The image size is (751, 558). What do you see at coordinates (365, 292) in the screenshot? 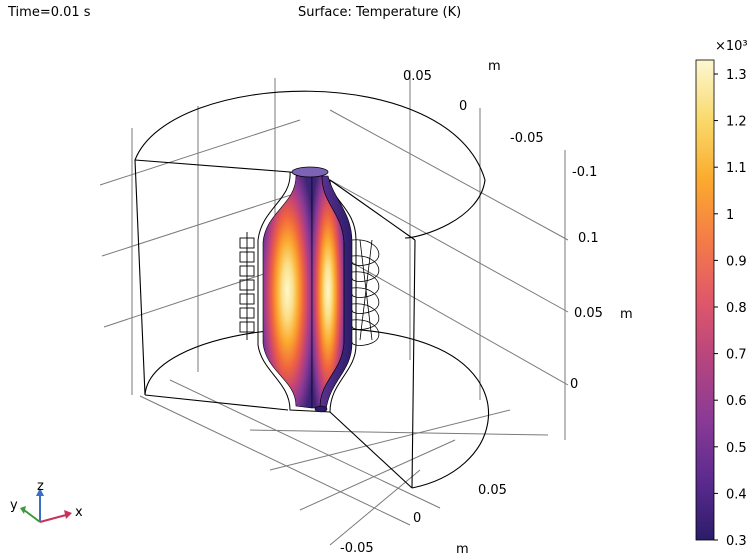
I see `induction-coil-right` at bounding box center [365, 292].